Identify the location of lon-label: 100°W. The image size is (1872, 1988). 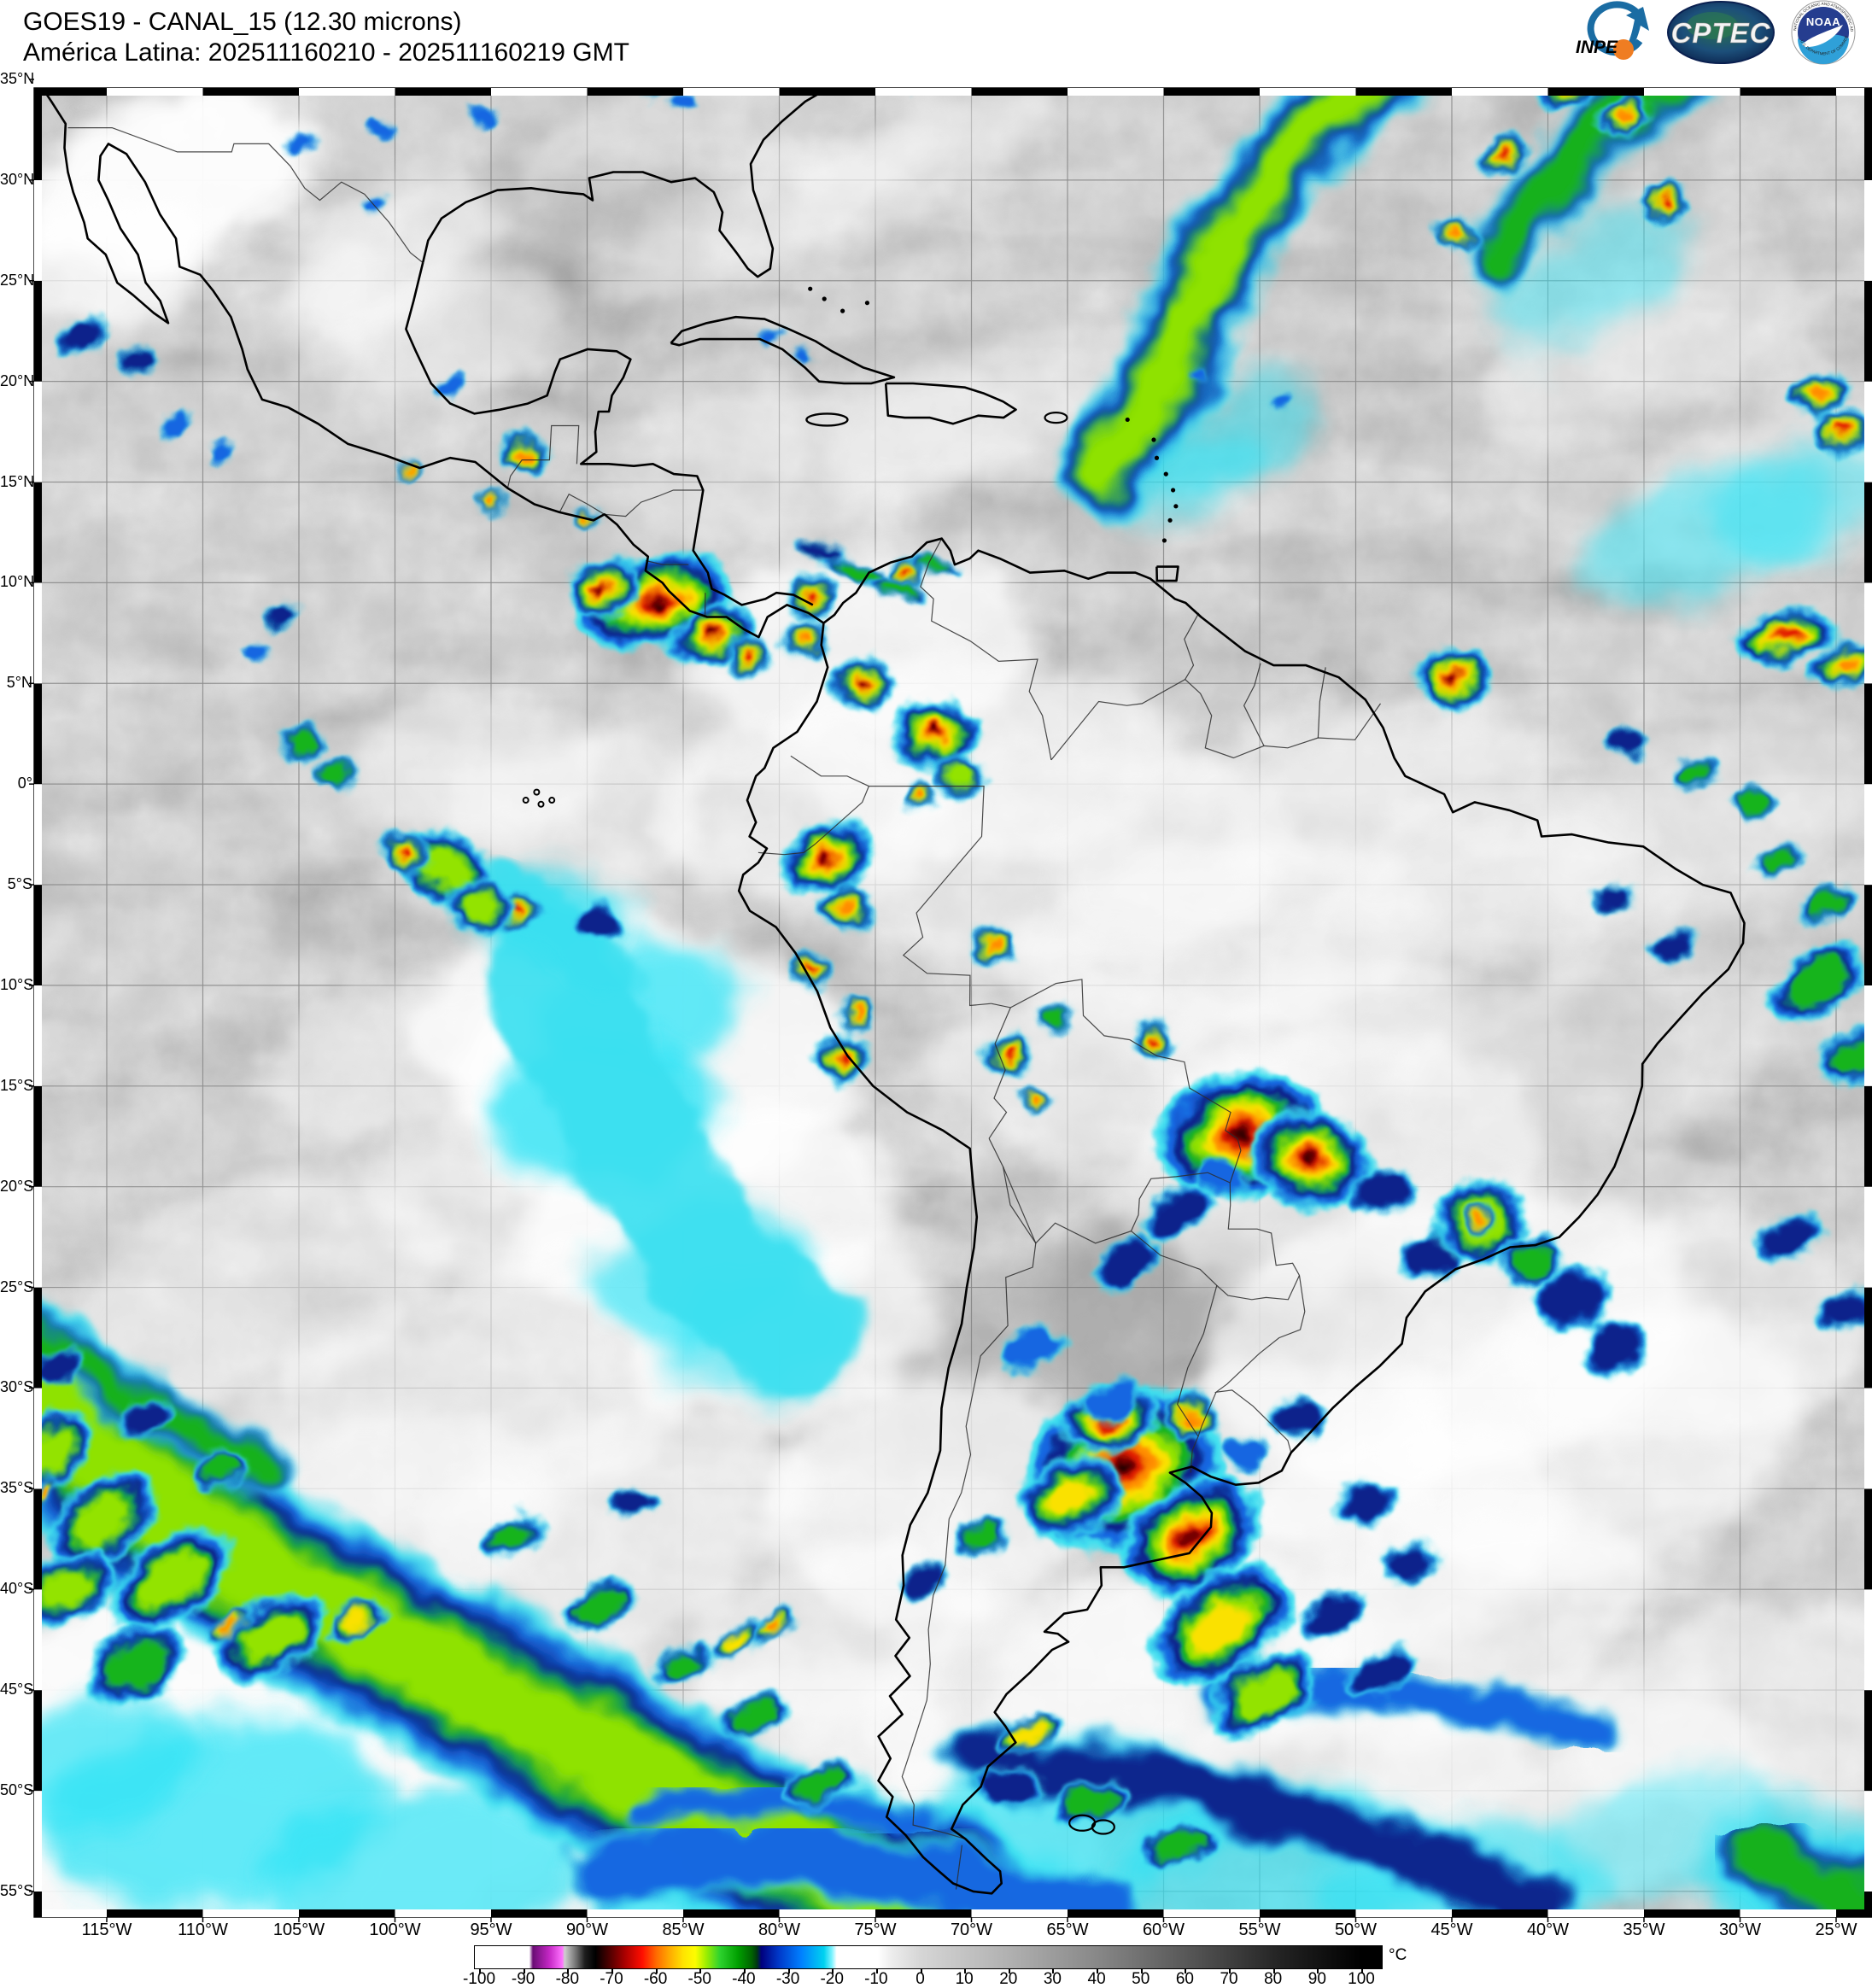
(395, 1930).